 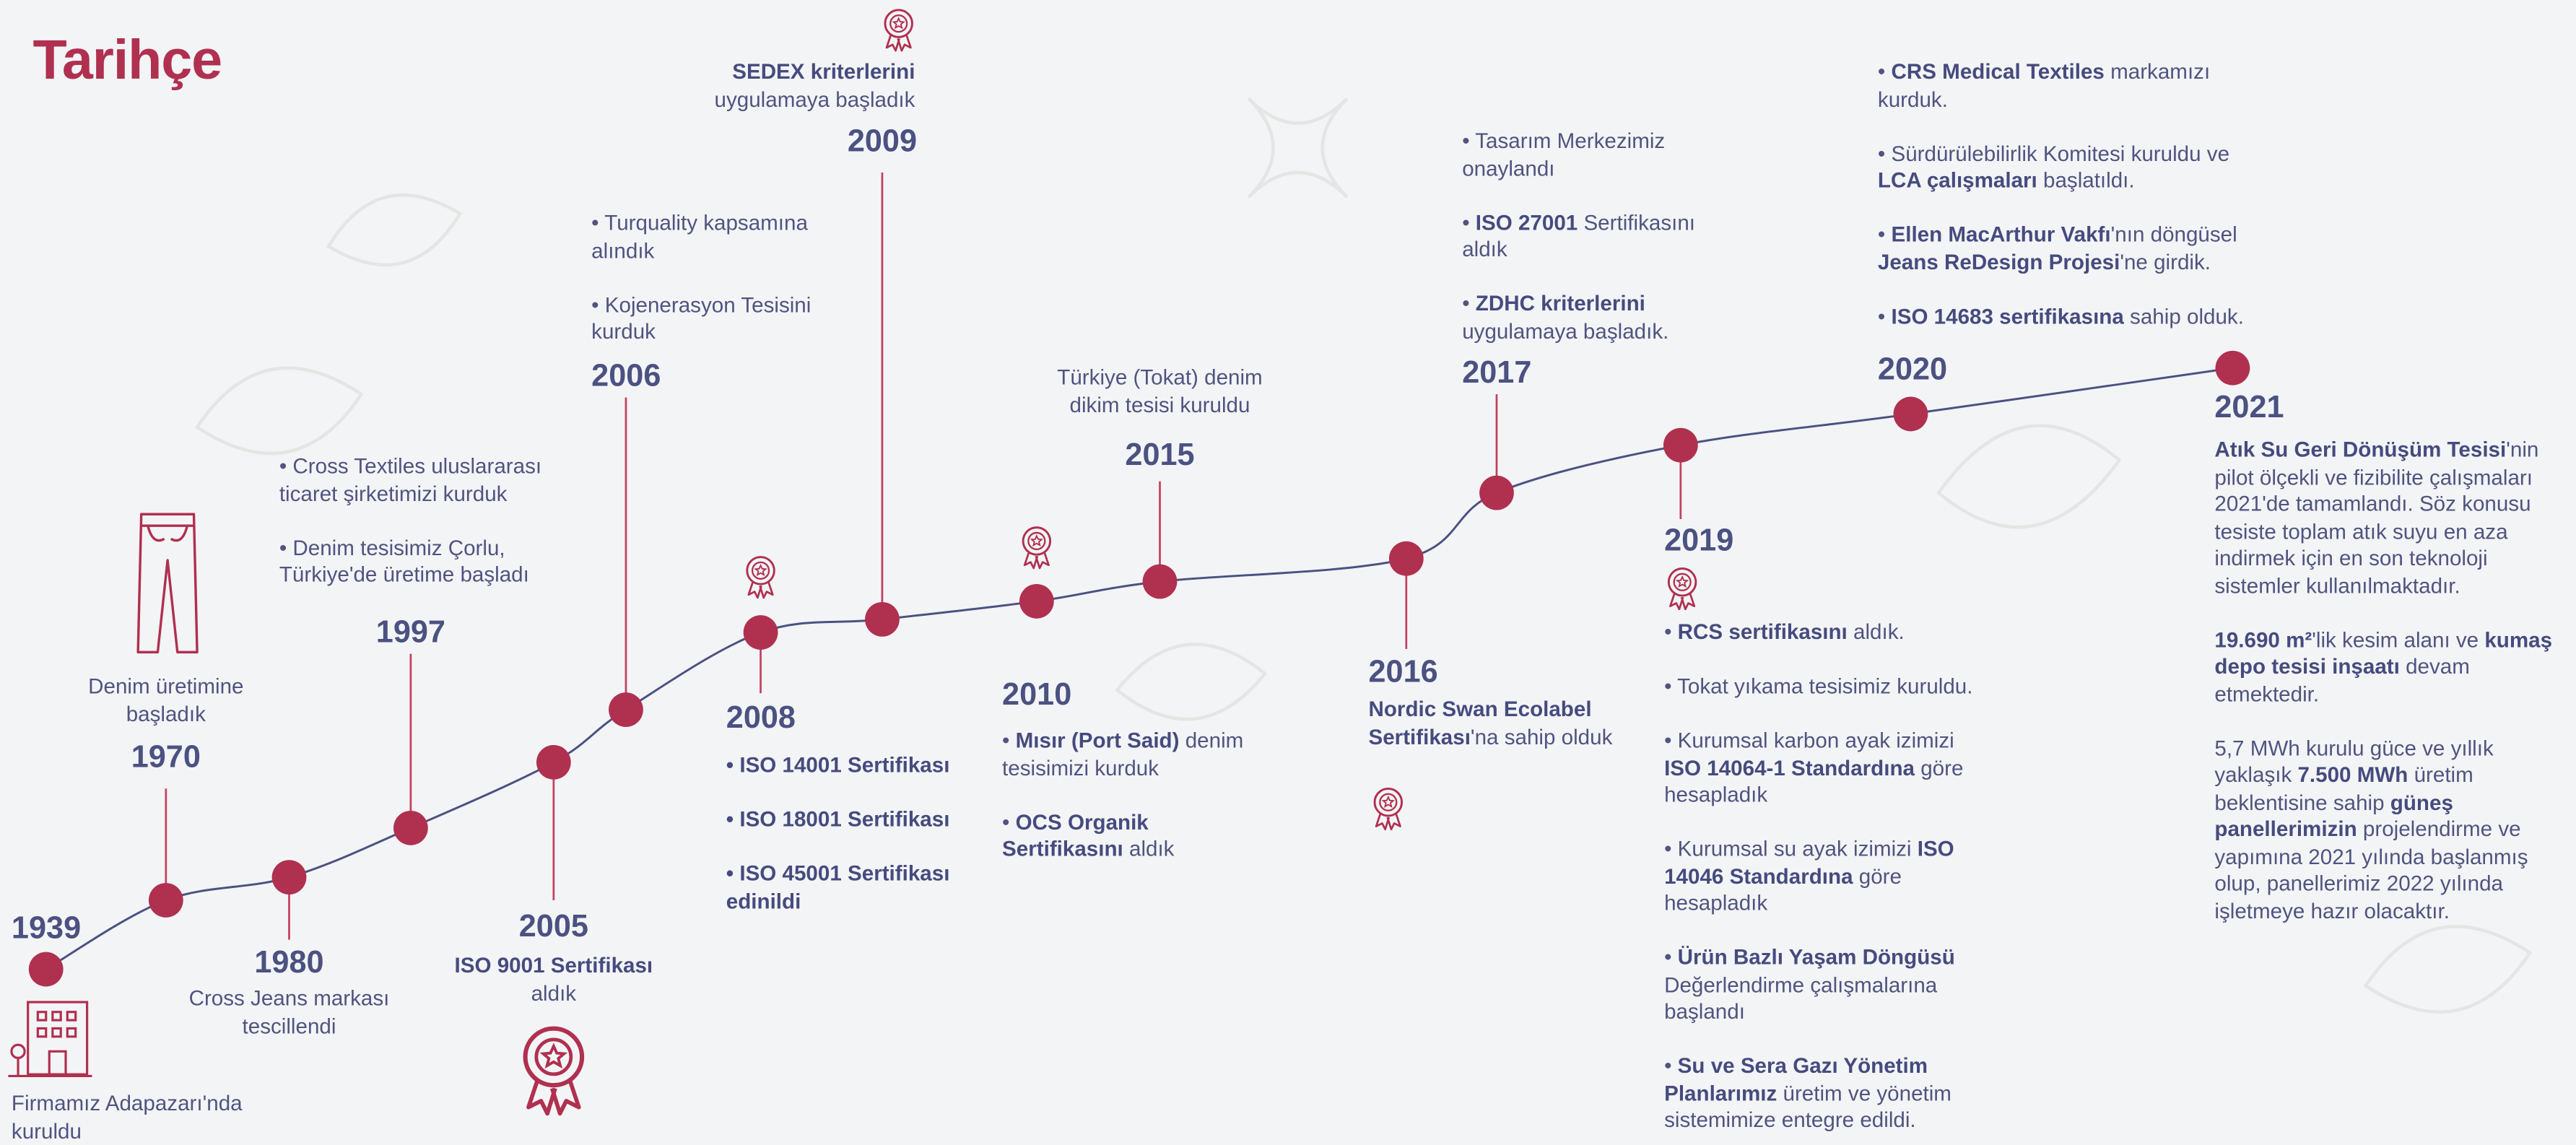 What do you see at coordinates (823, 71) in the screenshot?
I see `bold-text: SEDEX kriterlerini` at bounding box center [823, 71].